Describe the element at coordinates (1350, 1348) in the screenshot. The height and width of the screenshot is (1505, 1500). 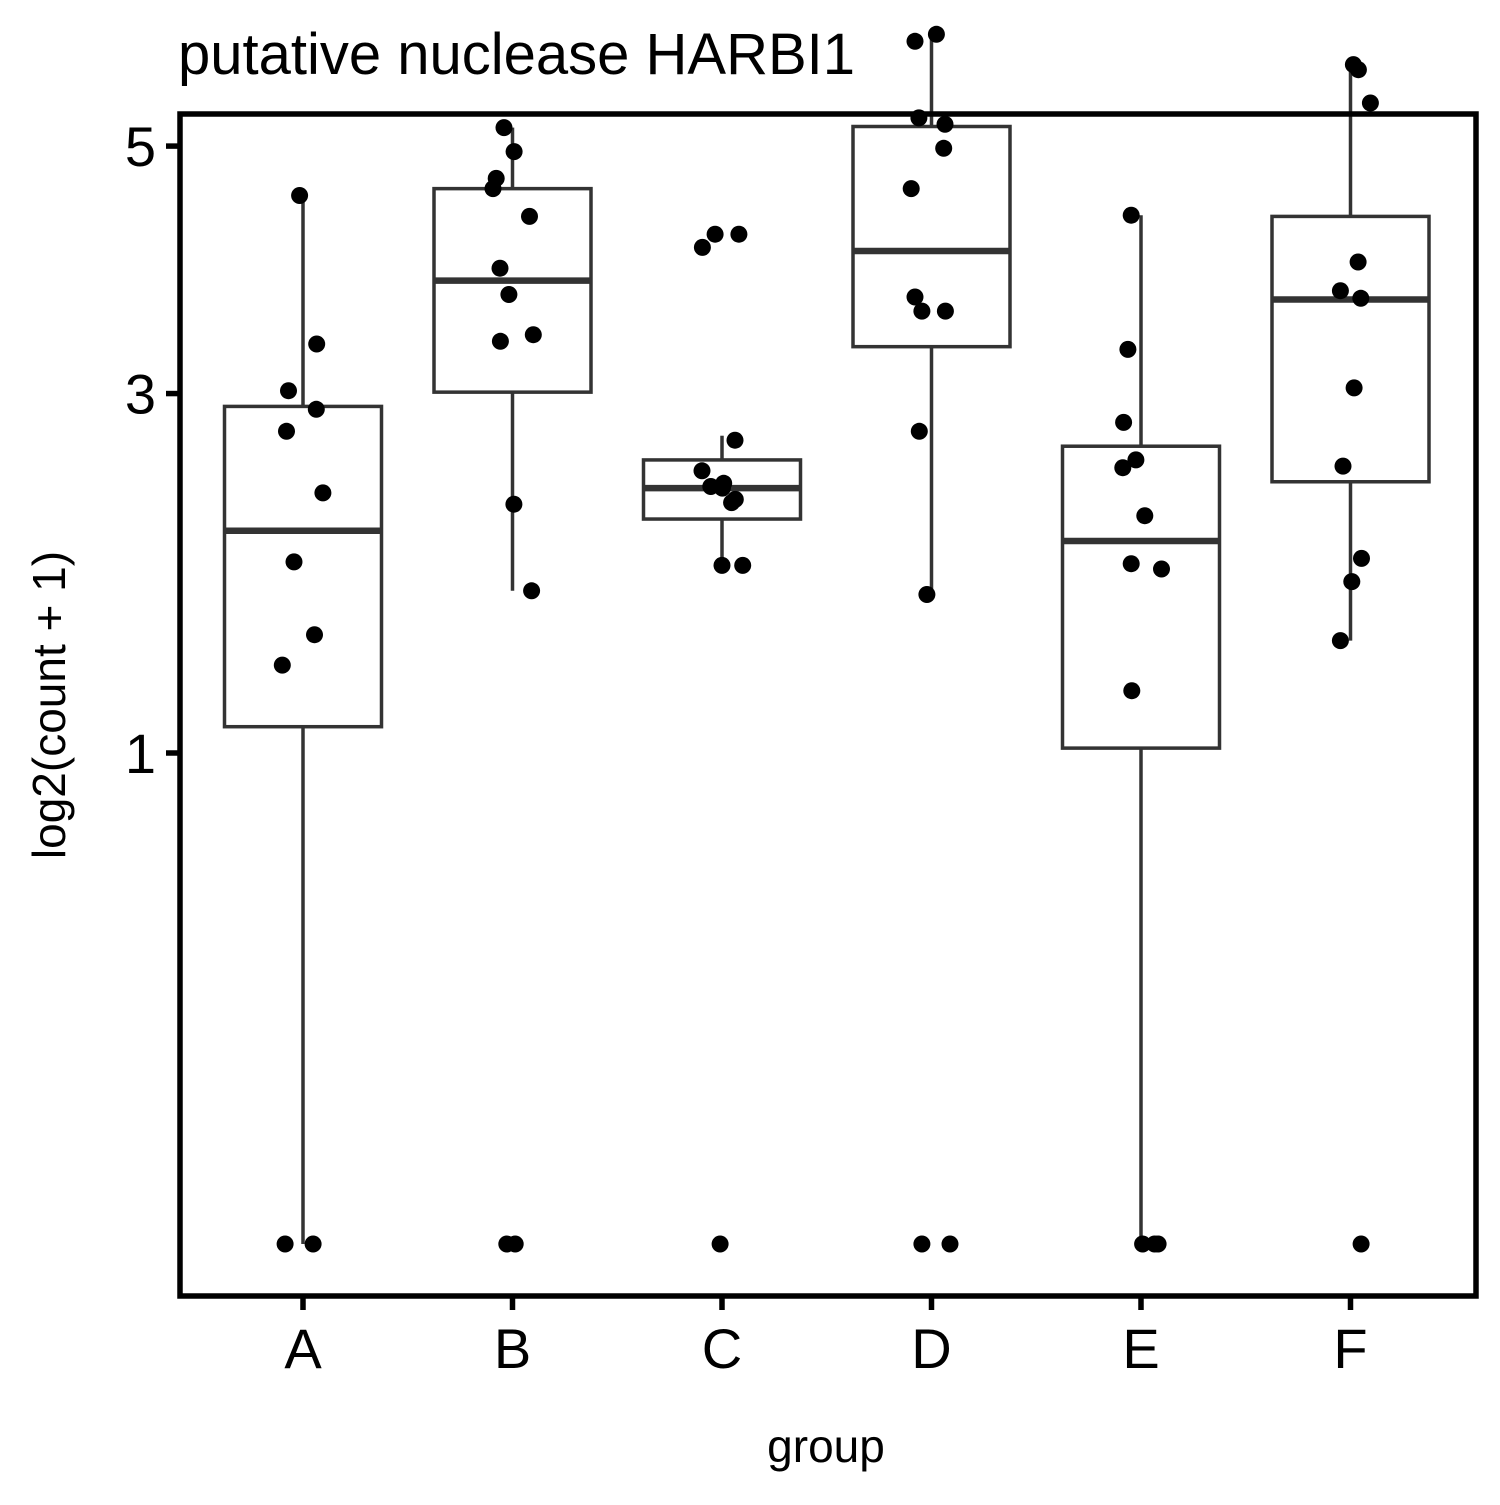
I see `x-tick-label: F` at that location.